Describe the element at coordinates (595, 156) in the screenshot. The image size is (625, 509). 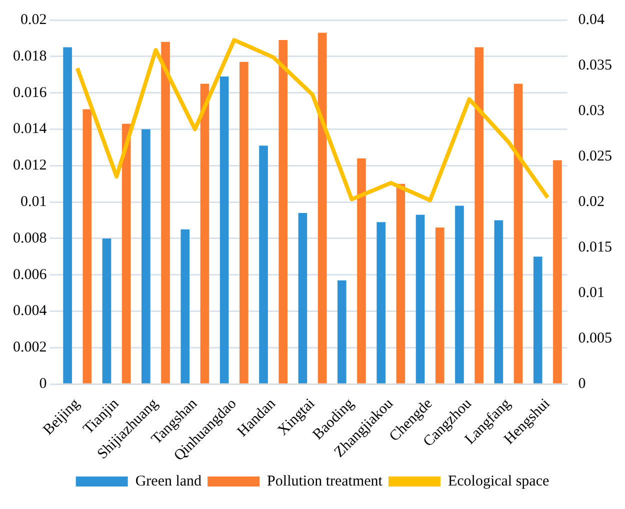
I see `y2-tick-label: 0.025` at that location.